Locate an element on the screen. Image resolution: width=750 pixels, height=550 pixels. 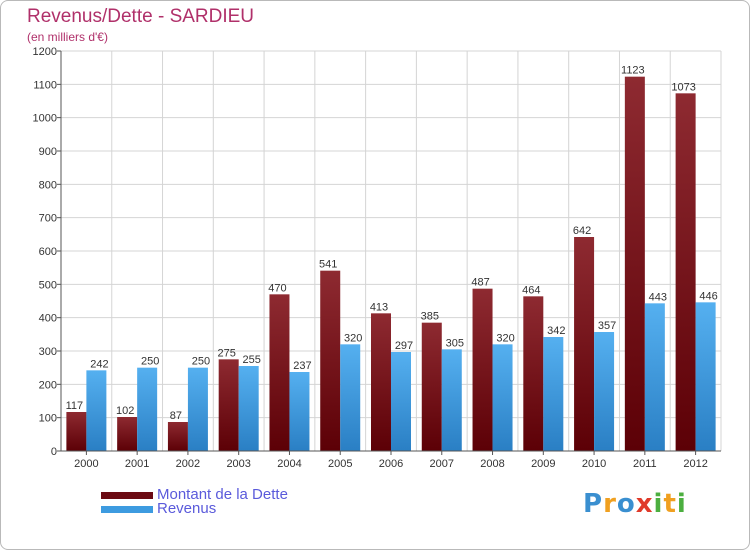
data-label-revenus: 305 is located at coordinates (455, 343).